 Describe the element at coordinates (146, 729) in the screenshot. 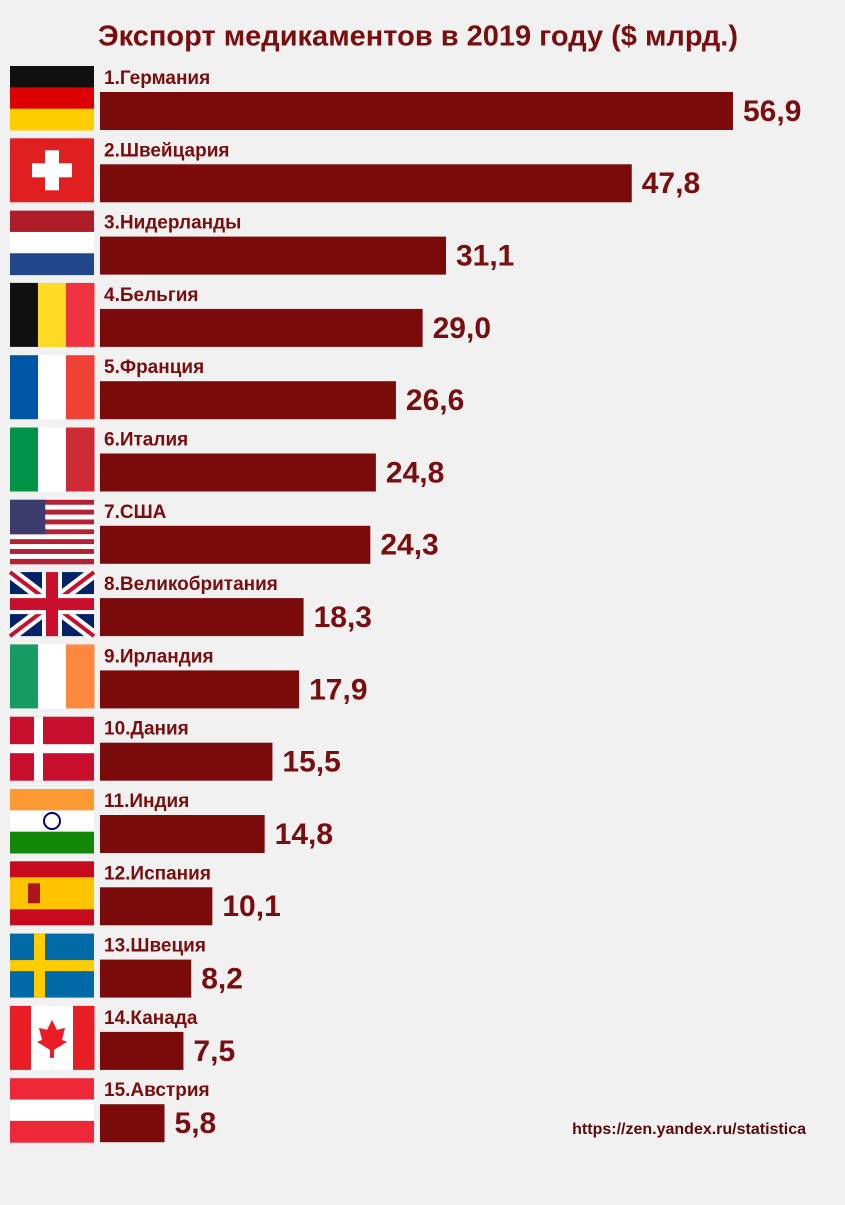

I see `category-label: 10.Дания` at that location.